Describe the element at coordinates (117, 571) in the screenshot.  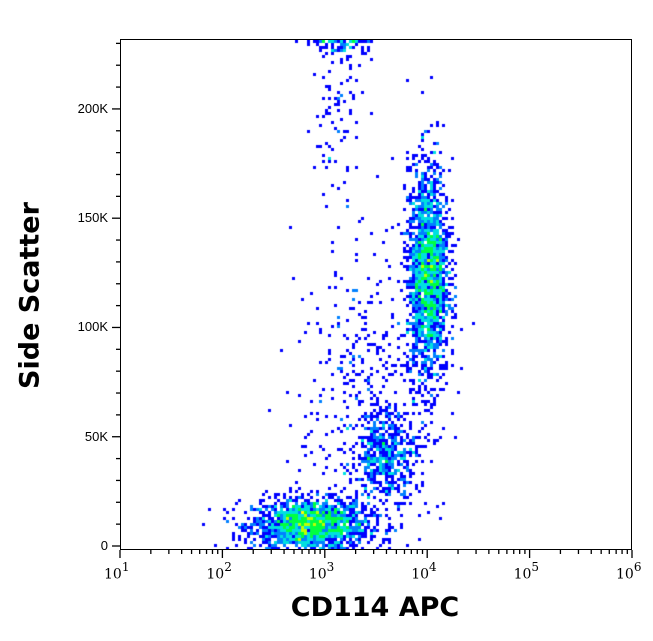
I see `x-tick-label: 10¹` at that location.